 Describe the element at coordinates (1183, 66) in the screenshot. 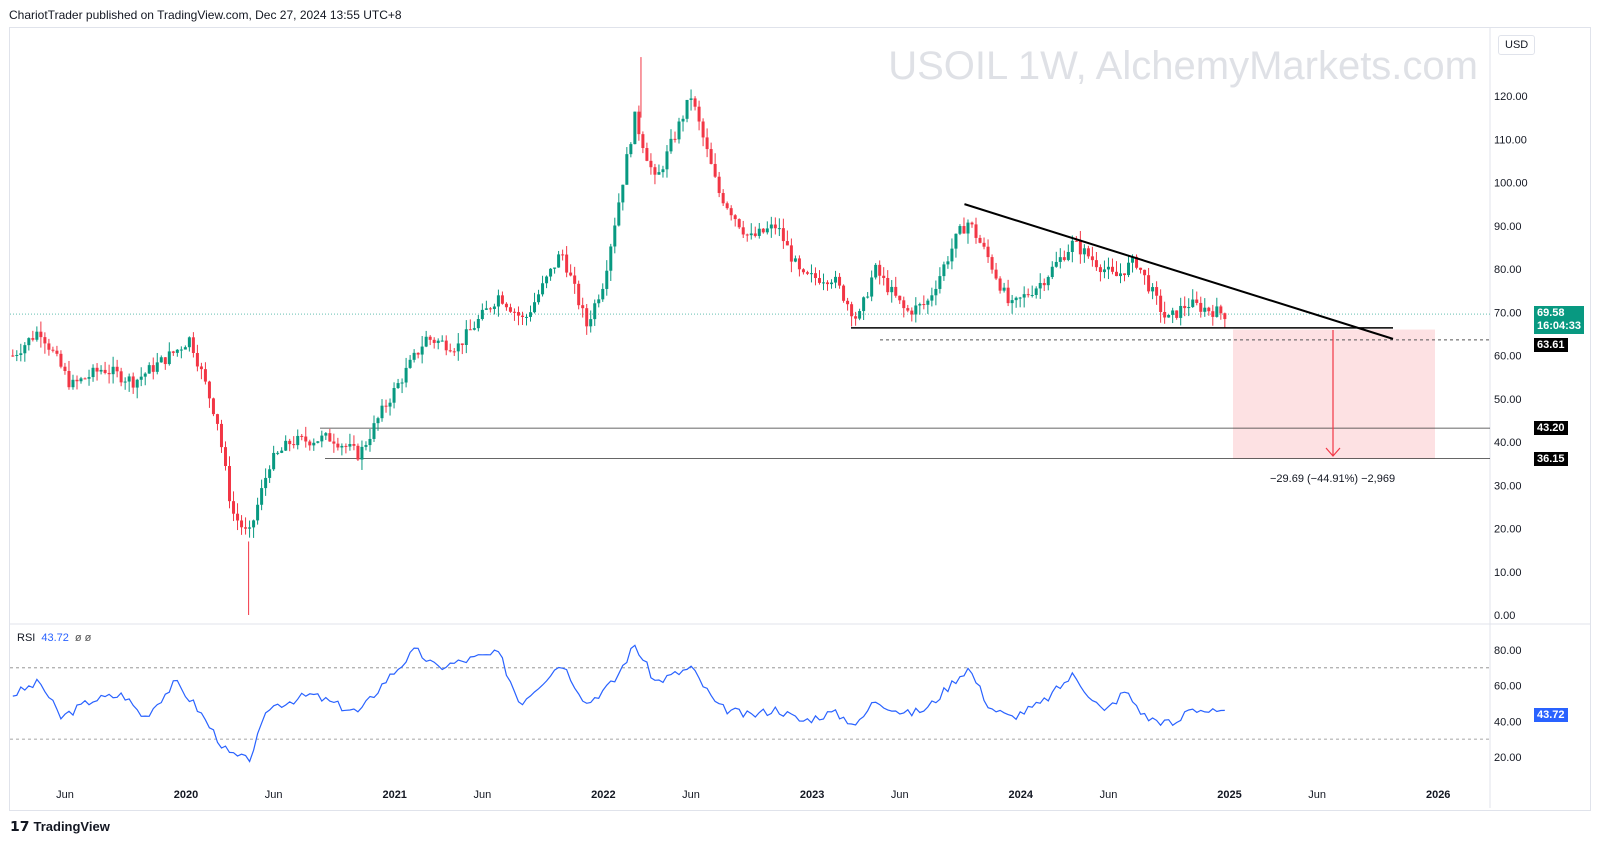

I see `watermark: USOIL 1W, AlchemyMarkets.com` at that location.